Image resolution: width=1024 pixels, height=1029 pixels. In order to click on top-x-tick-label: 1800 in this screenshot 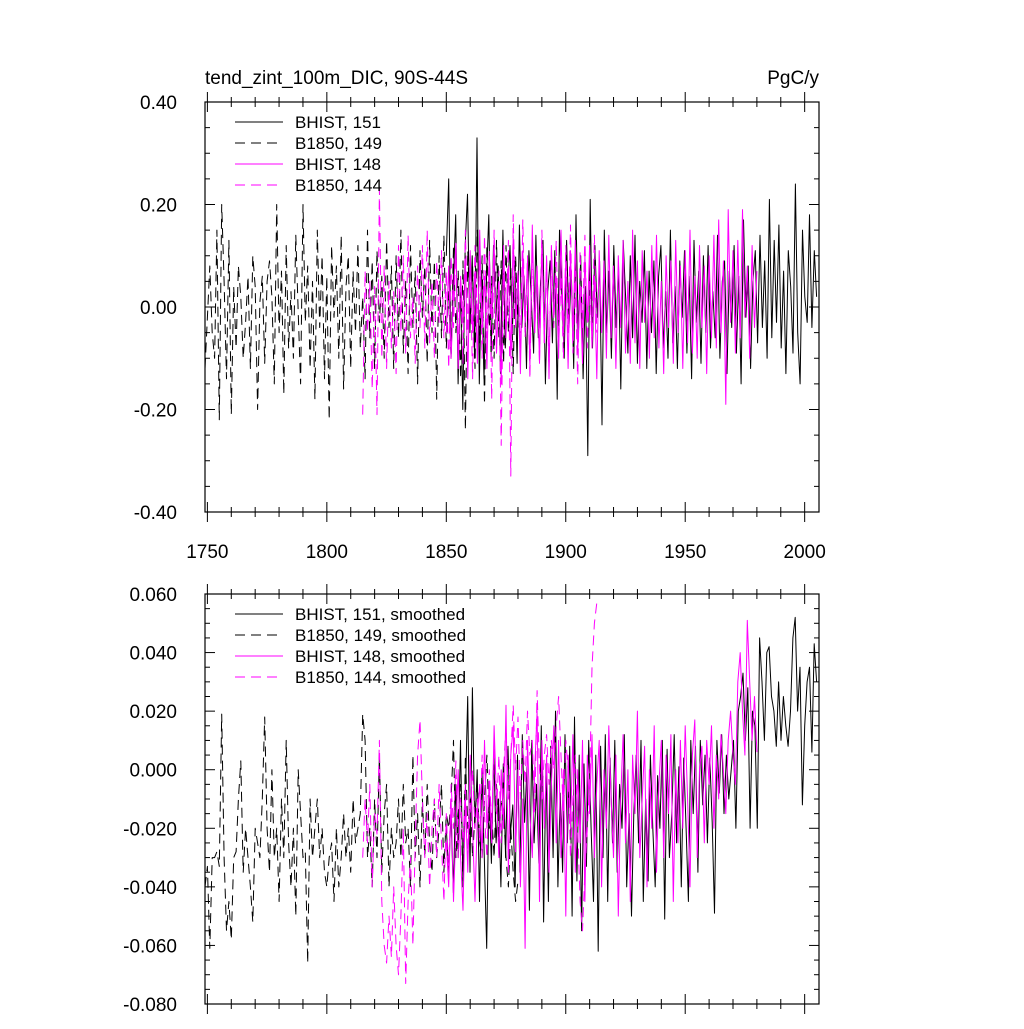, I will do `click(327, 552)`.